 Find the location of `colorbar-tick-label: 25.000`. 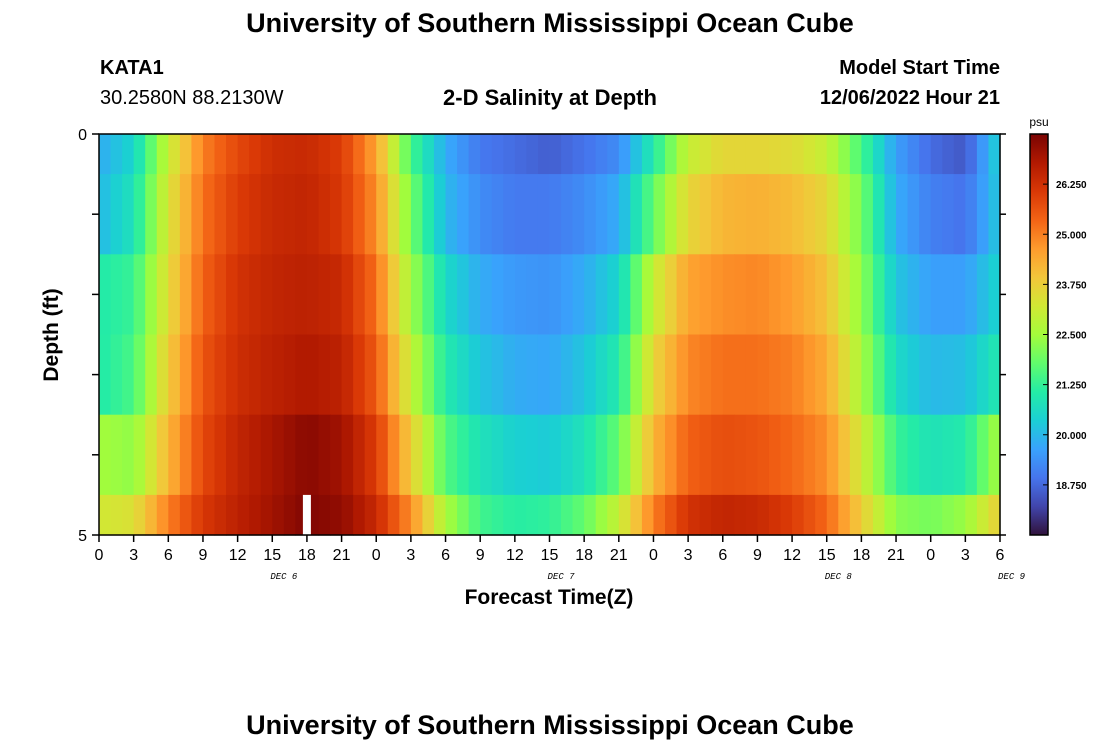

colorbar-tick-label: 25.000 is located at coordinates (1071, 235).